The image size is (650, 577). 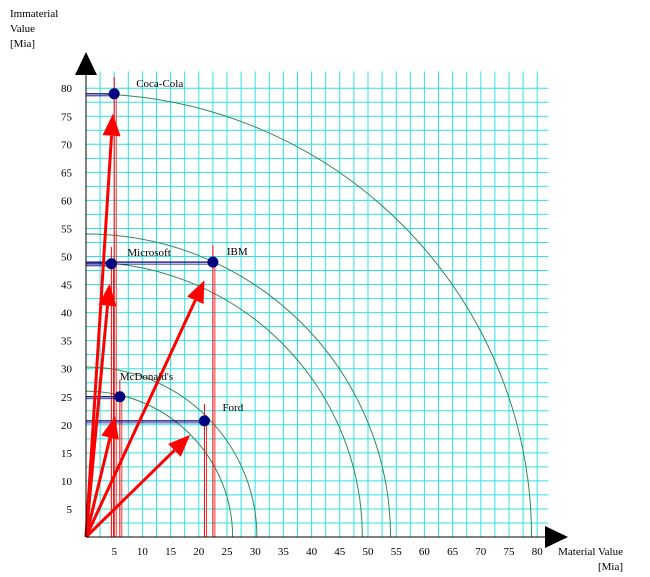 What do you see at coordinates (114, 552) in the screenshot?
I see `x-tick-label: 5` at bounding box center [114, 552].